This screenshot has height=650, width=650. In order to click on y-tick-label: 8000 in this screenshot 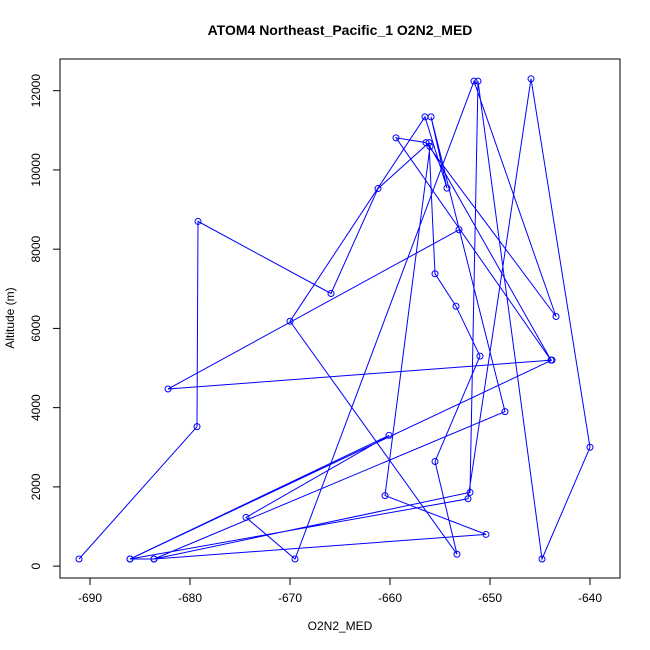, I will do `click(36, 248)`.